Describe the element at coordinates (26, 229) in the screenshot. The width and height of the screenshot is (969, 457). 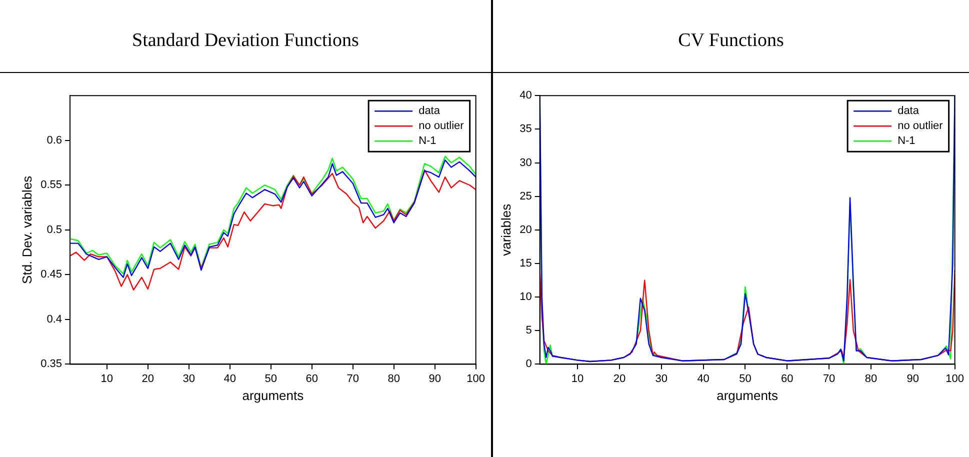
I see `y-axis-title: Std. Dev. variables` at that location.